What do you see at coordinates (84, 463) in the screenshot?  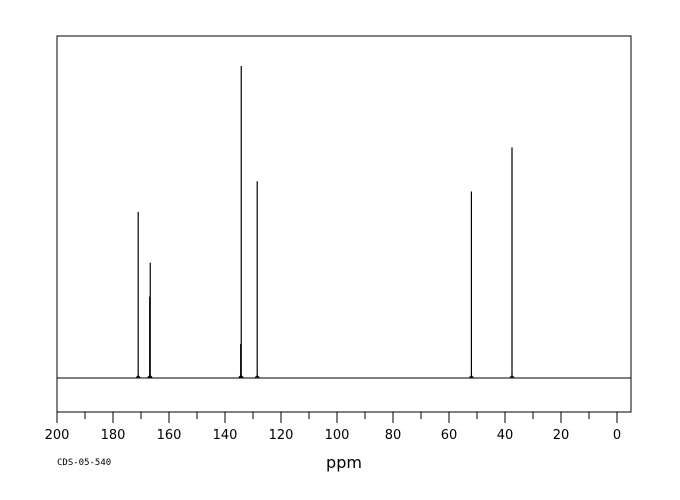 I see `spectrum-code: CDS-05-540` at bounding box center [84, 463].